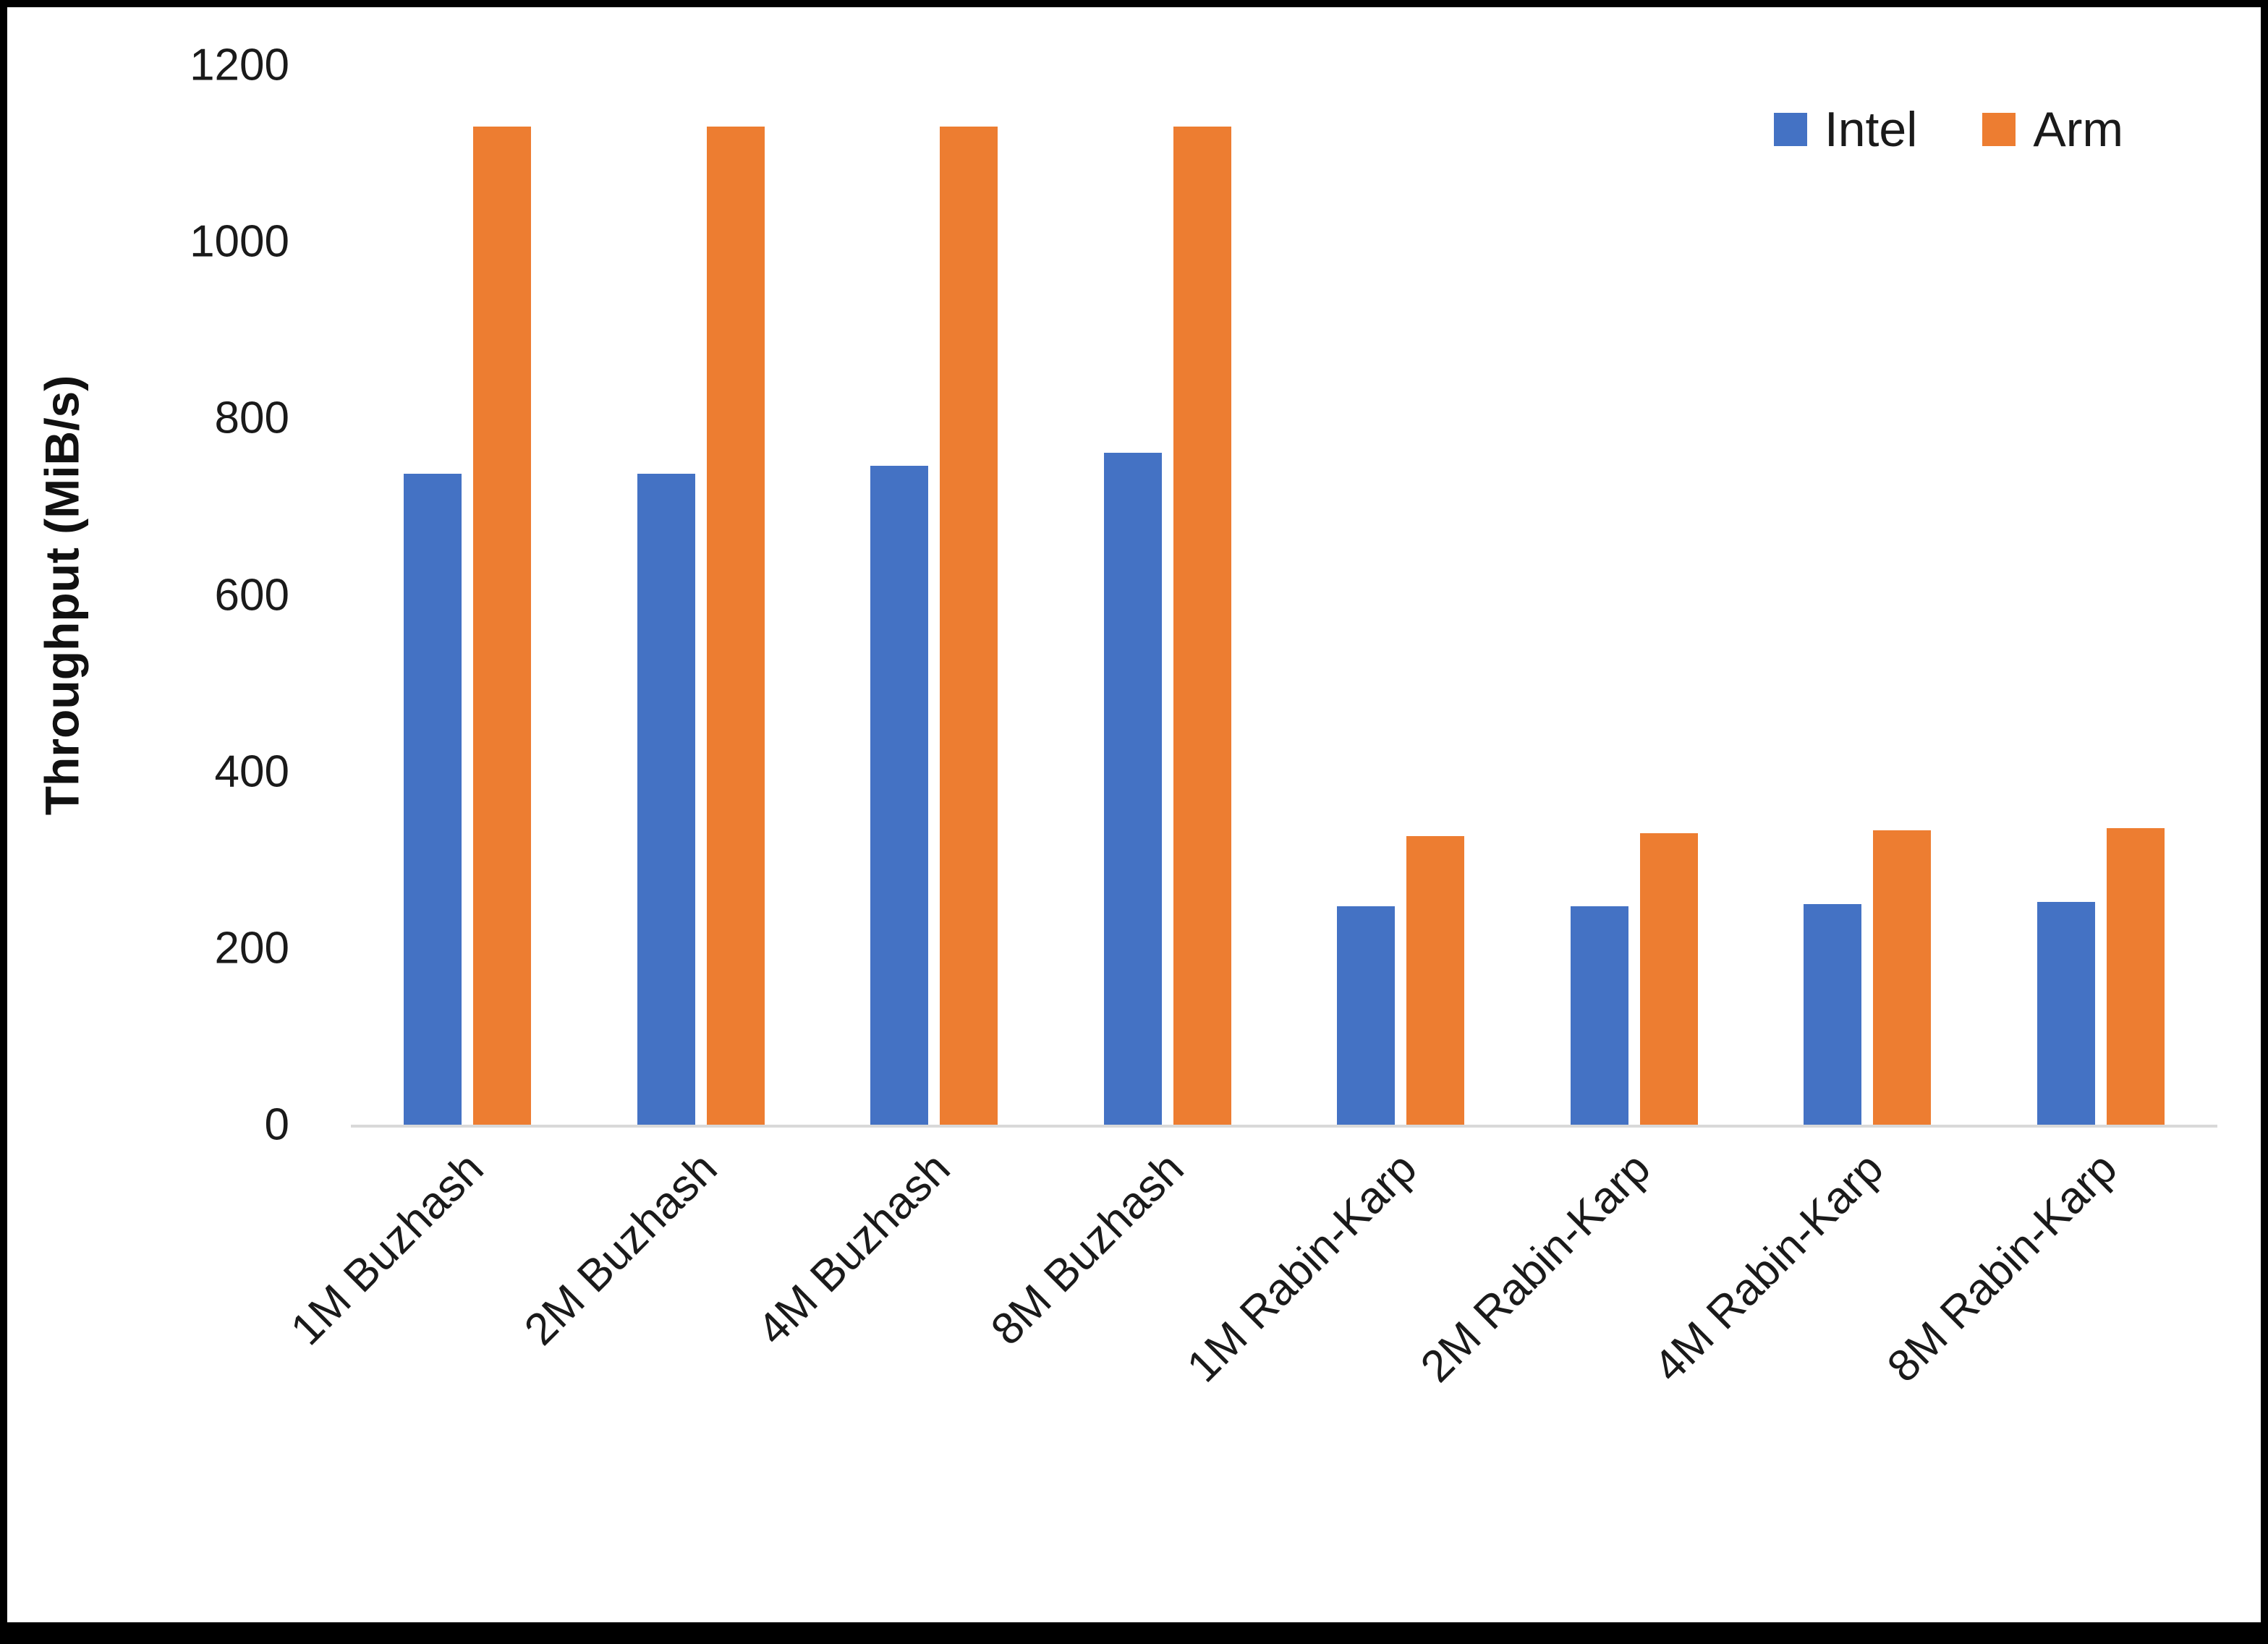 This screenshot has width=2268, height=1644. I want to click on y-axis-ticks: 0 200 400 600 800 1000 1200, so click(199, 595).